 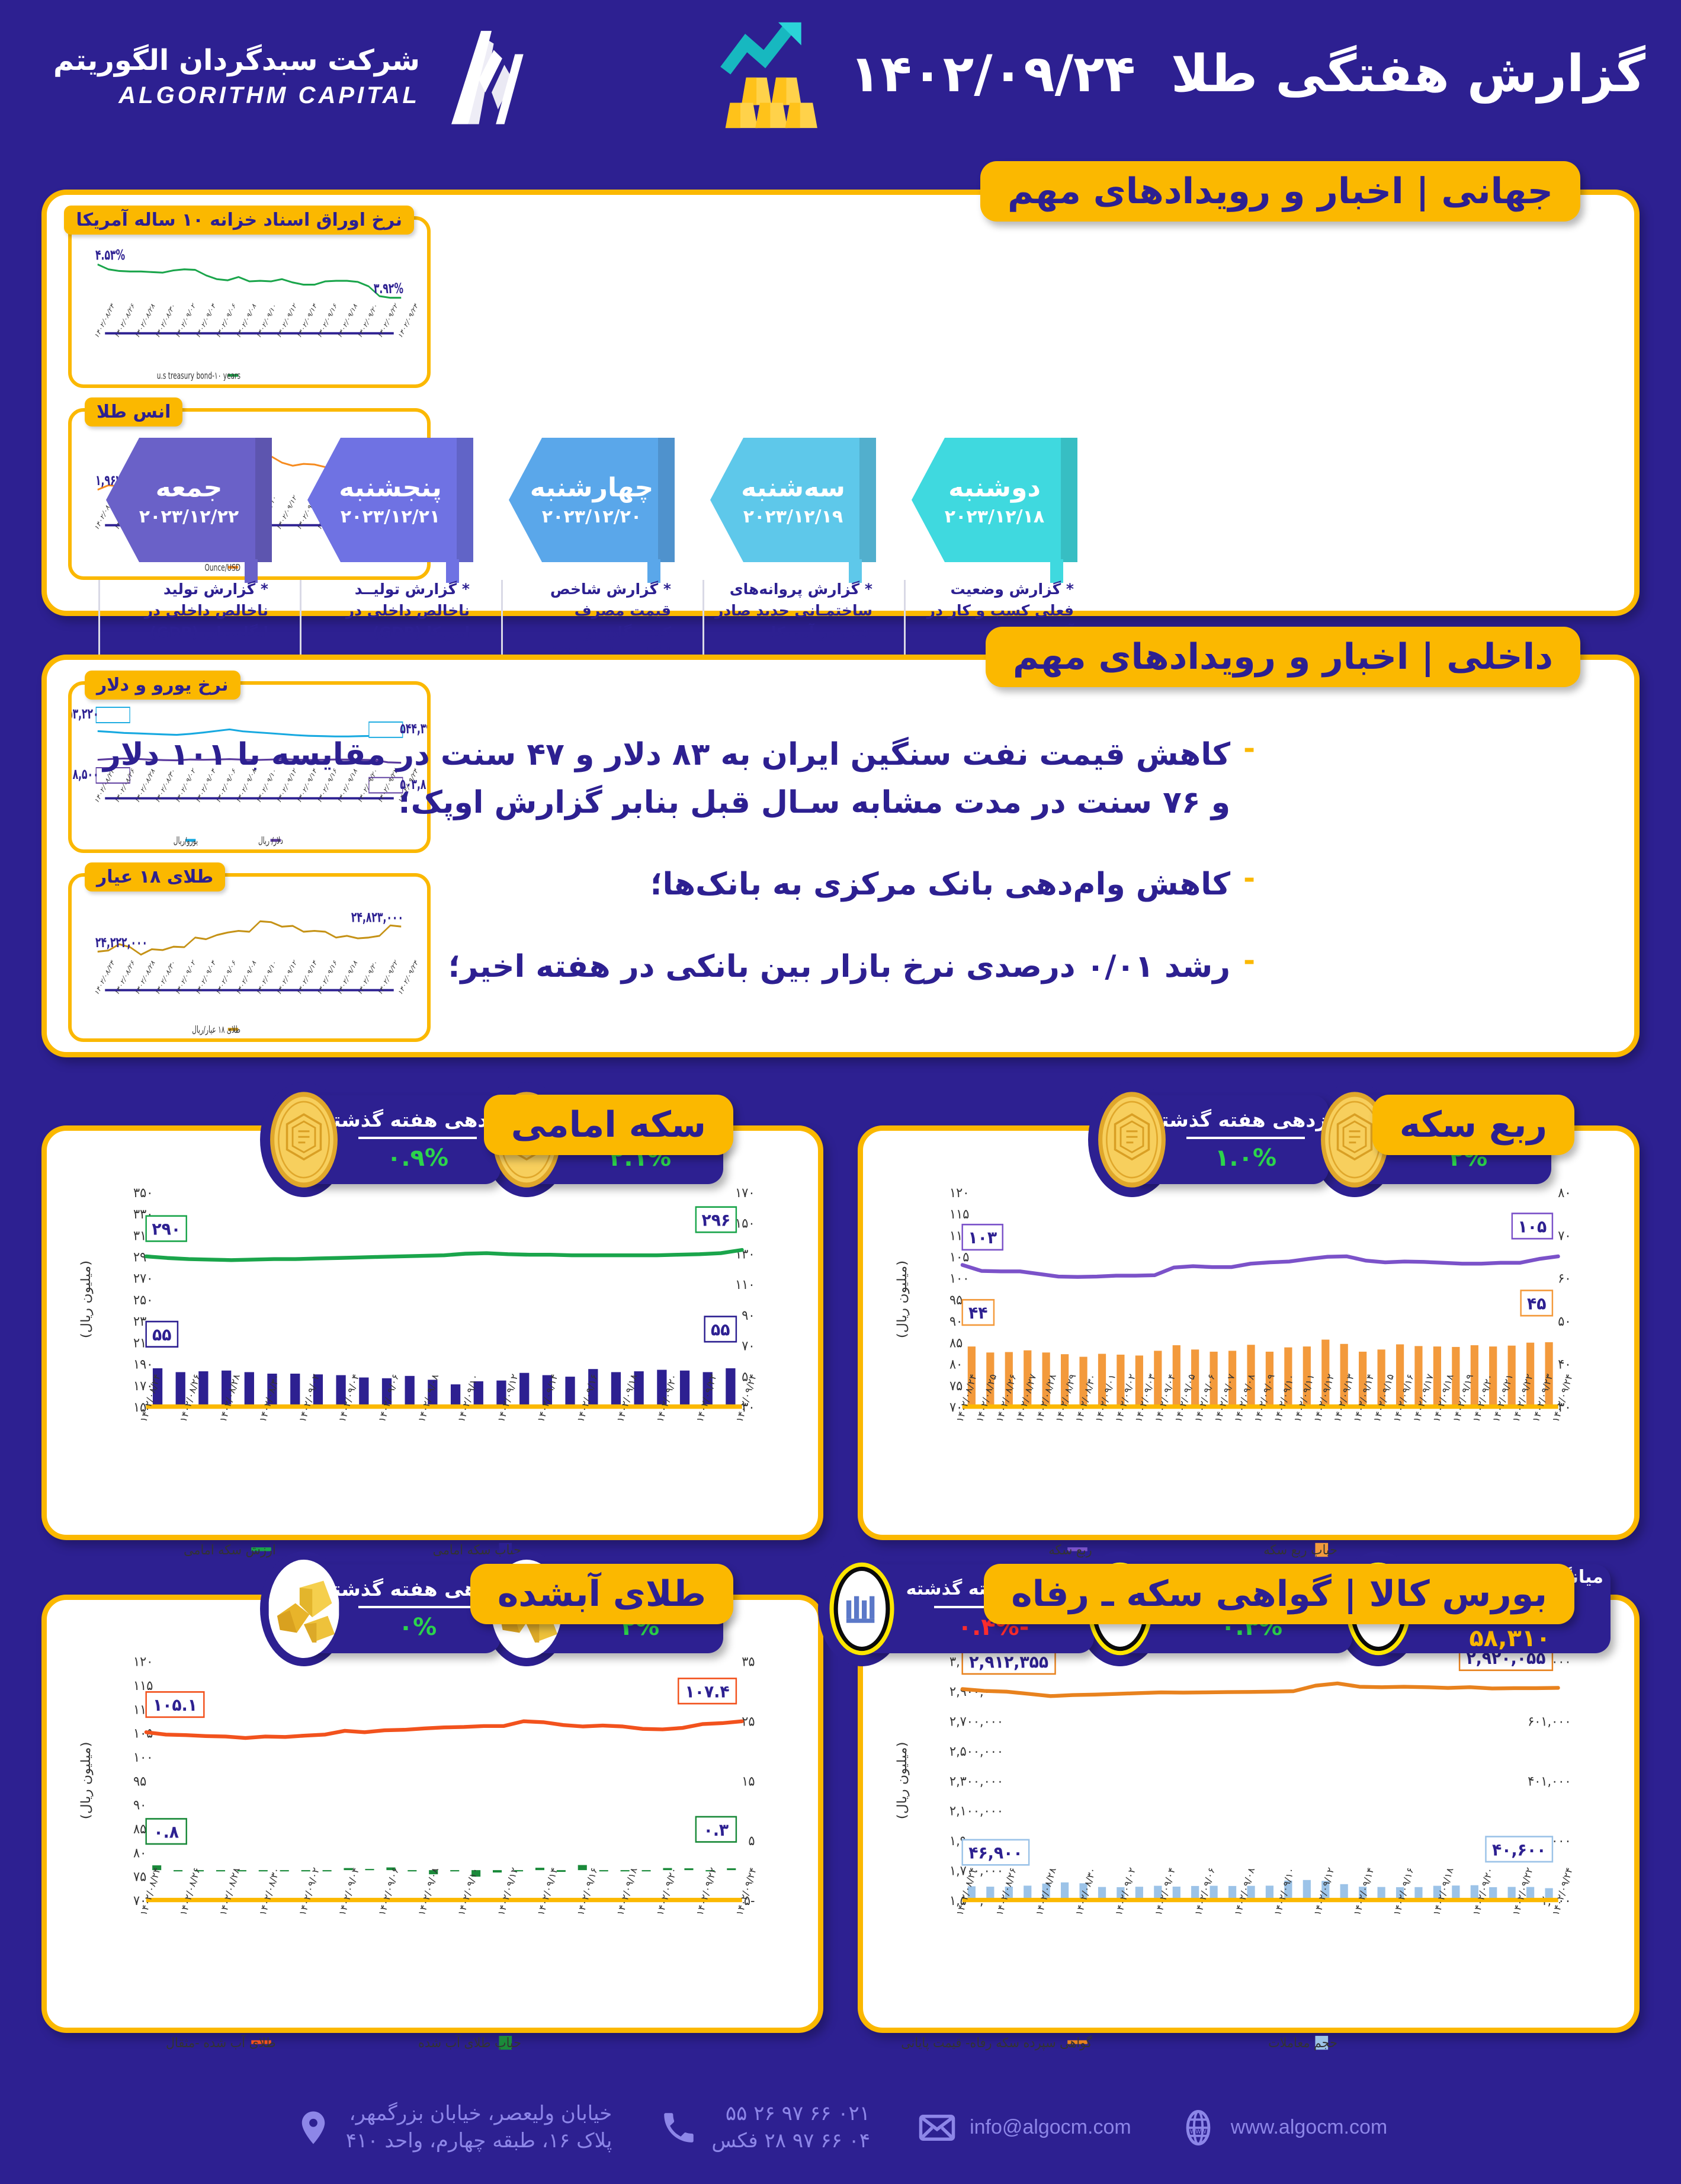 What do you see at coordinates (976, 1781) in the screenshot?
I see `svg-text: ۲,۳۰۰,۰۰۰` at bounding box center [976, 1781].